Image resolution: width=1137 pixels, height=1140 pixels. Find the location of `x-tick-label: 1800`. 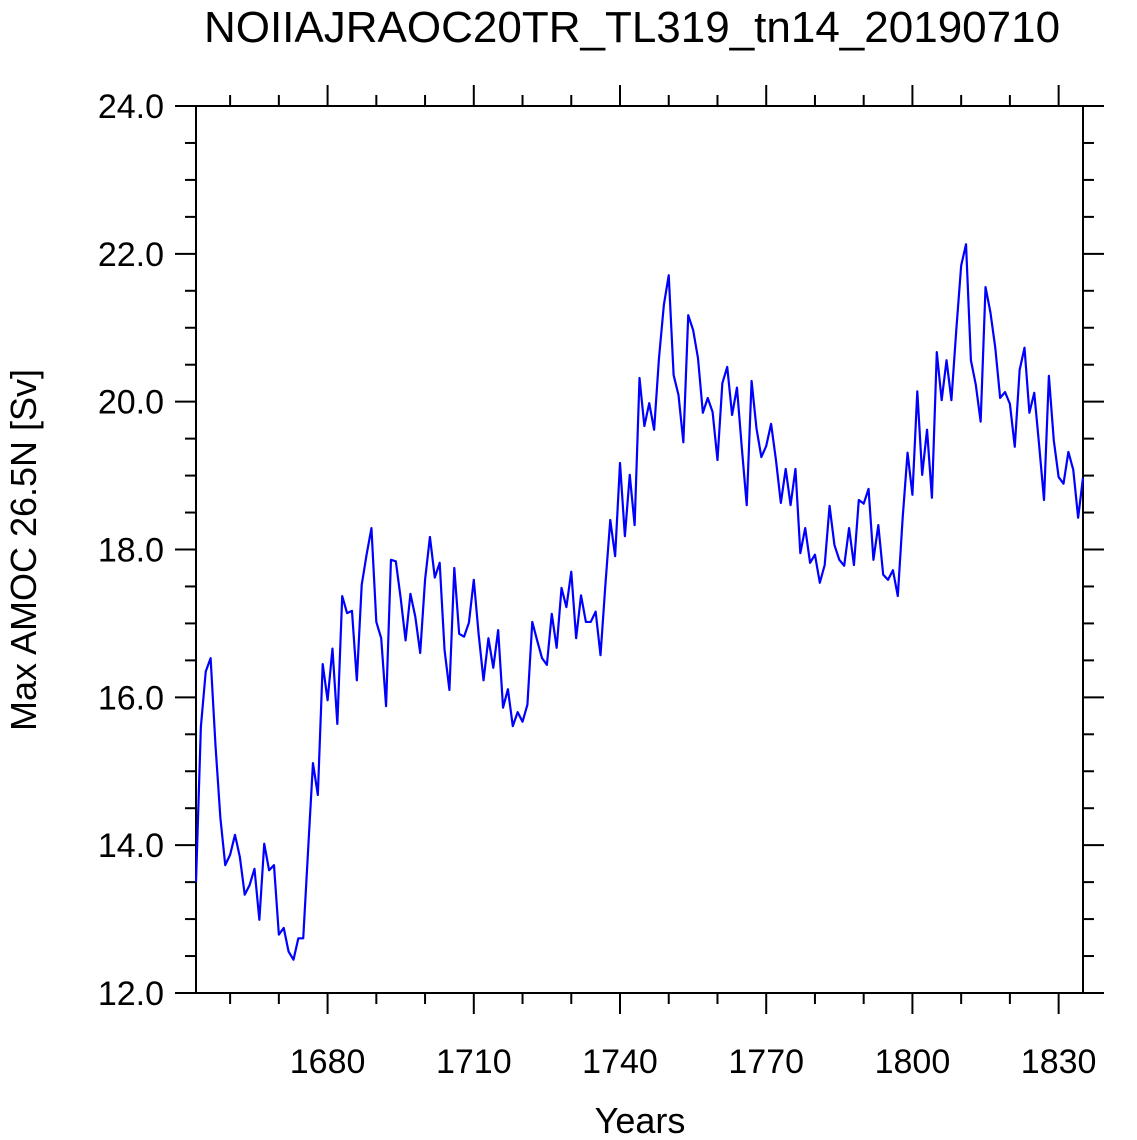

x-tick-label: 1800 is located at coordinates (913, 1062).